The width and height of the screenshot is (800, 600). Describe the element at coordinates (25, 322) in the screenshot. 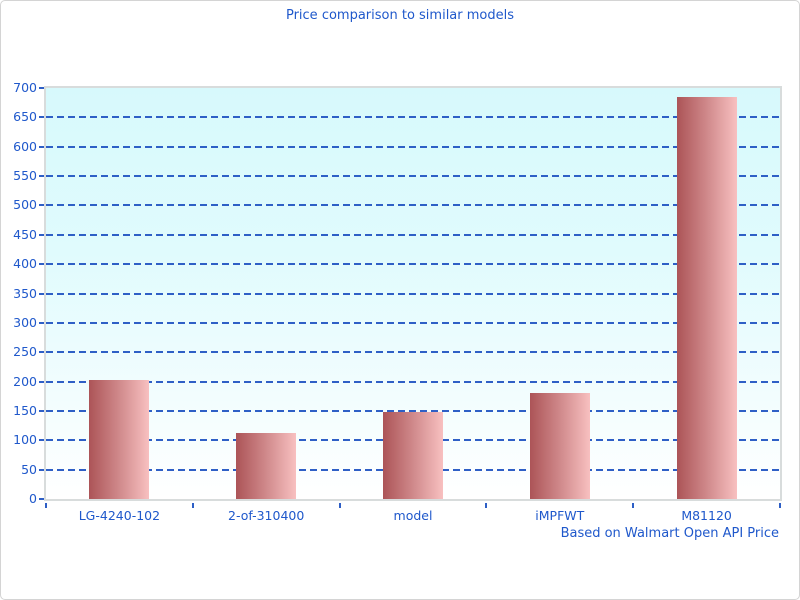

I see `y-axis-label-300: 300` at that location.